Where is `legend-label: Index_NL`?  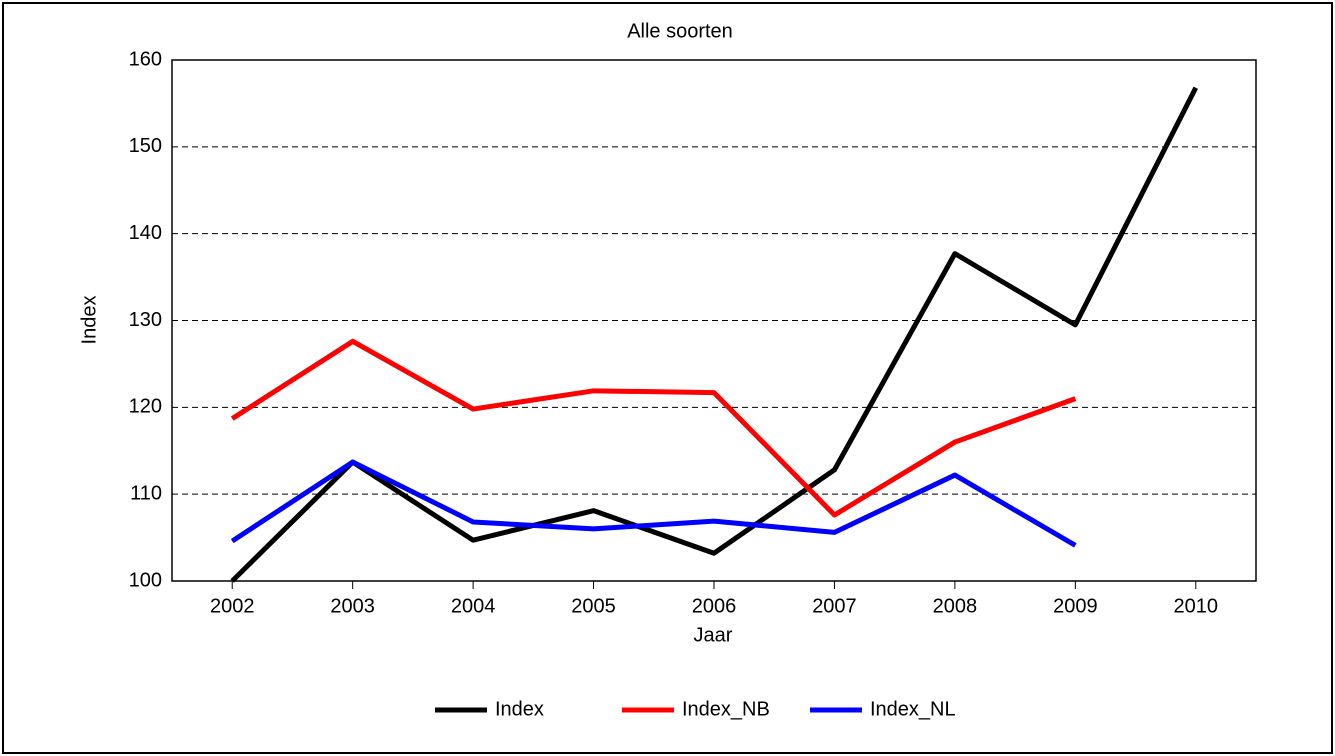
legend-label: Index_NL is located at coordinates (913, 709).